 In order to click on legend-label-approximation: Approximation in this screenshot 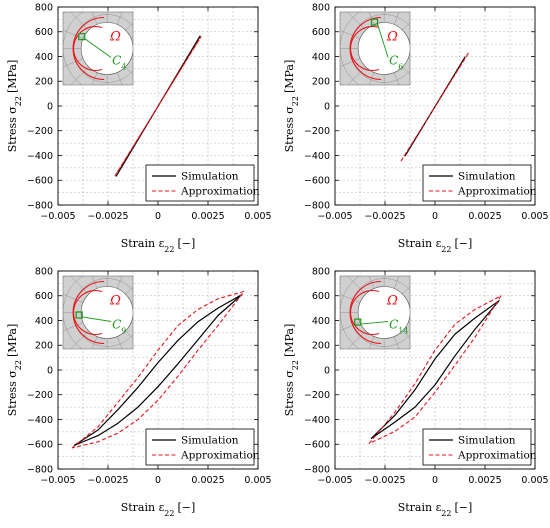, I will do `click(220, 456)`.